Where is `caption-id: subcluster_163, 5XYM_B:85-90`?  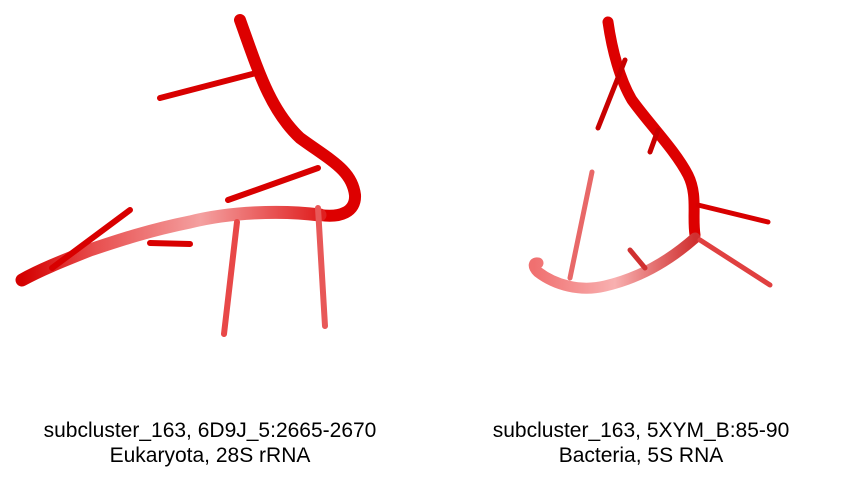 caption-id: subcluster_163, 5XYM_B:85-90 is located at coordinates (641, 430).